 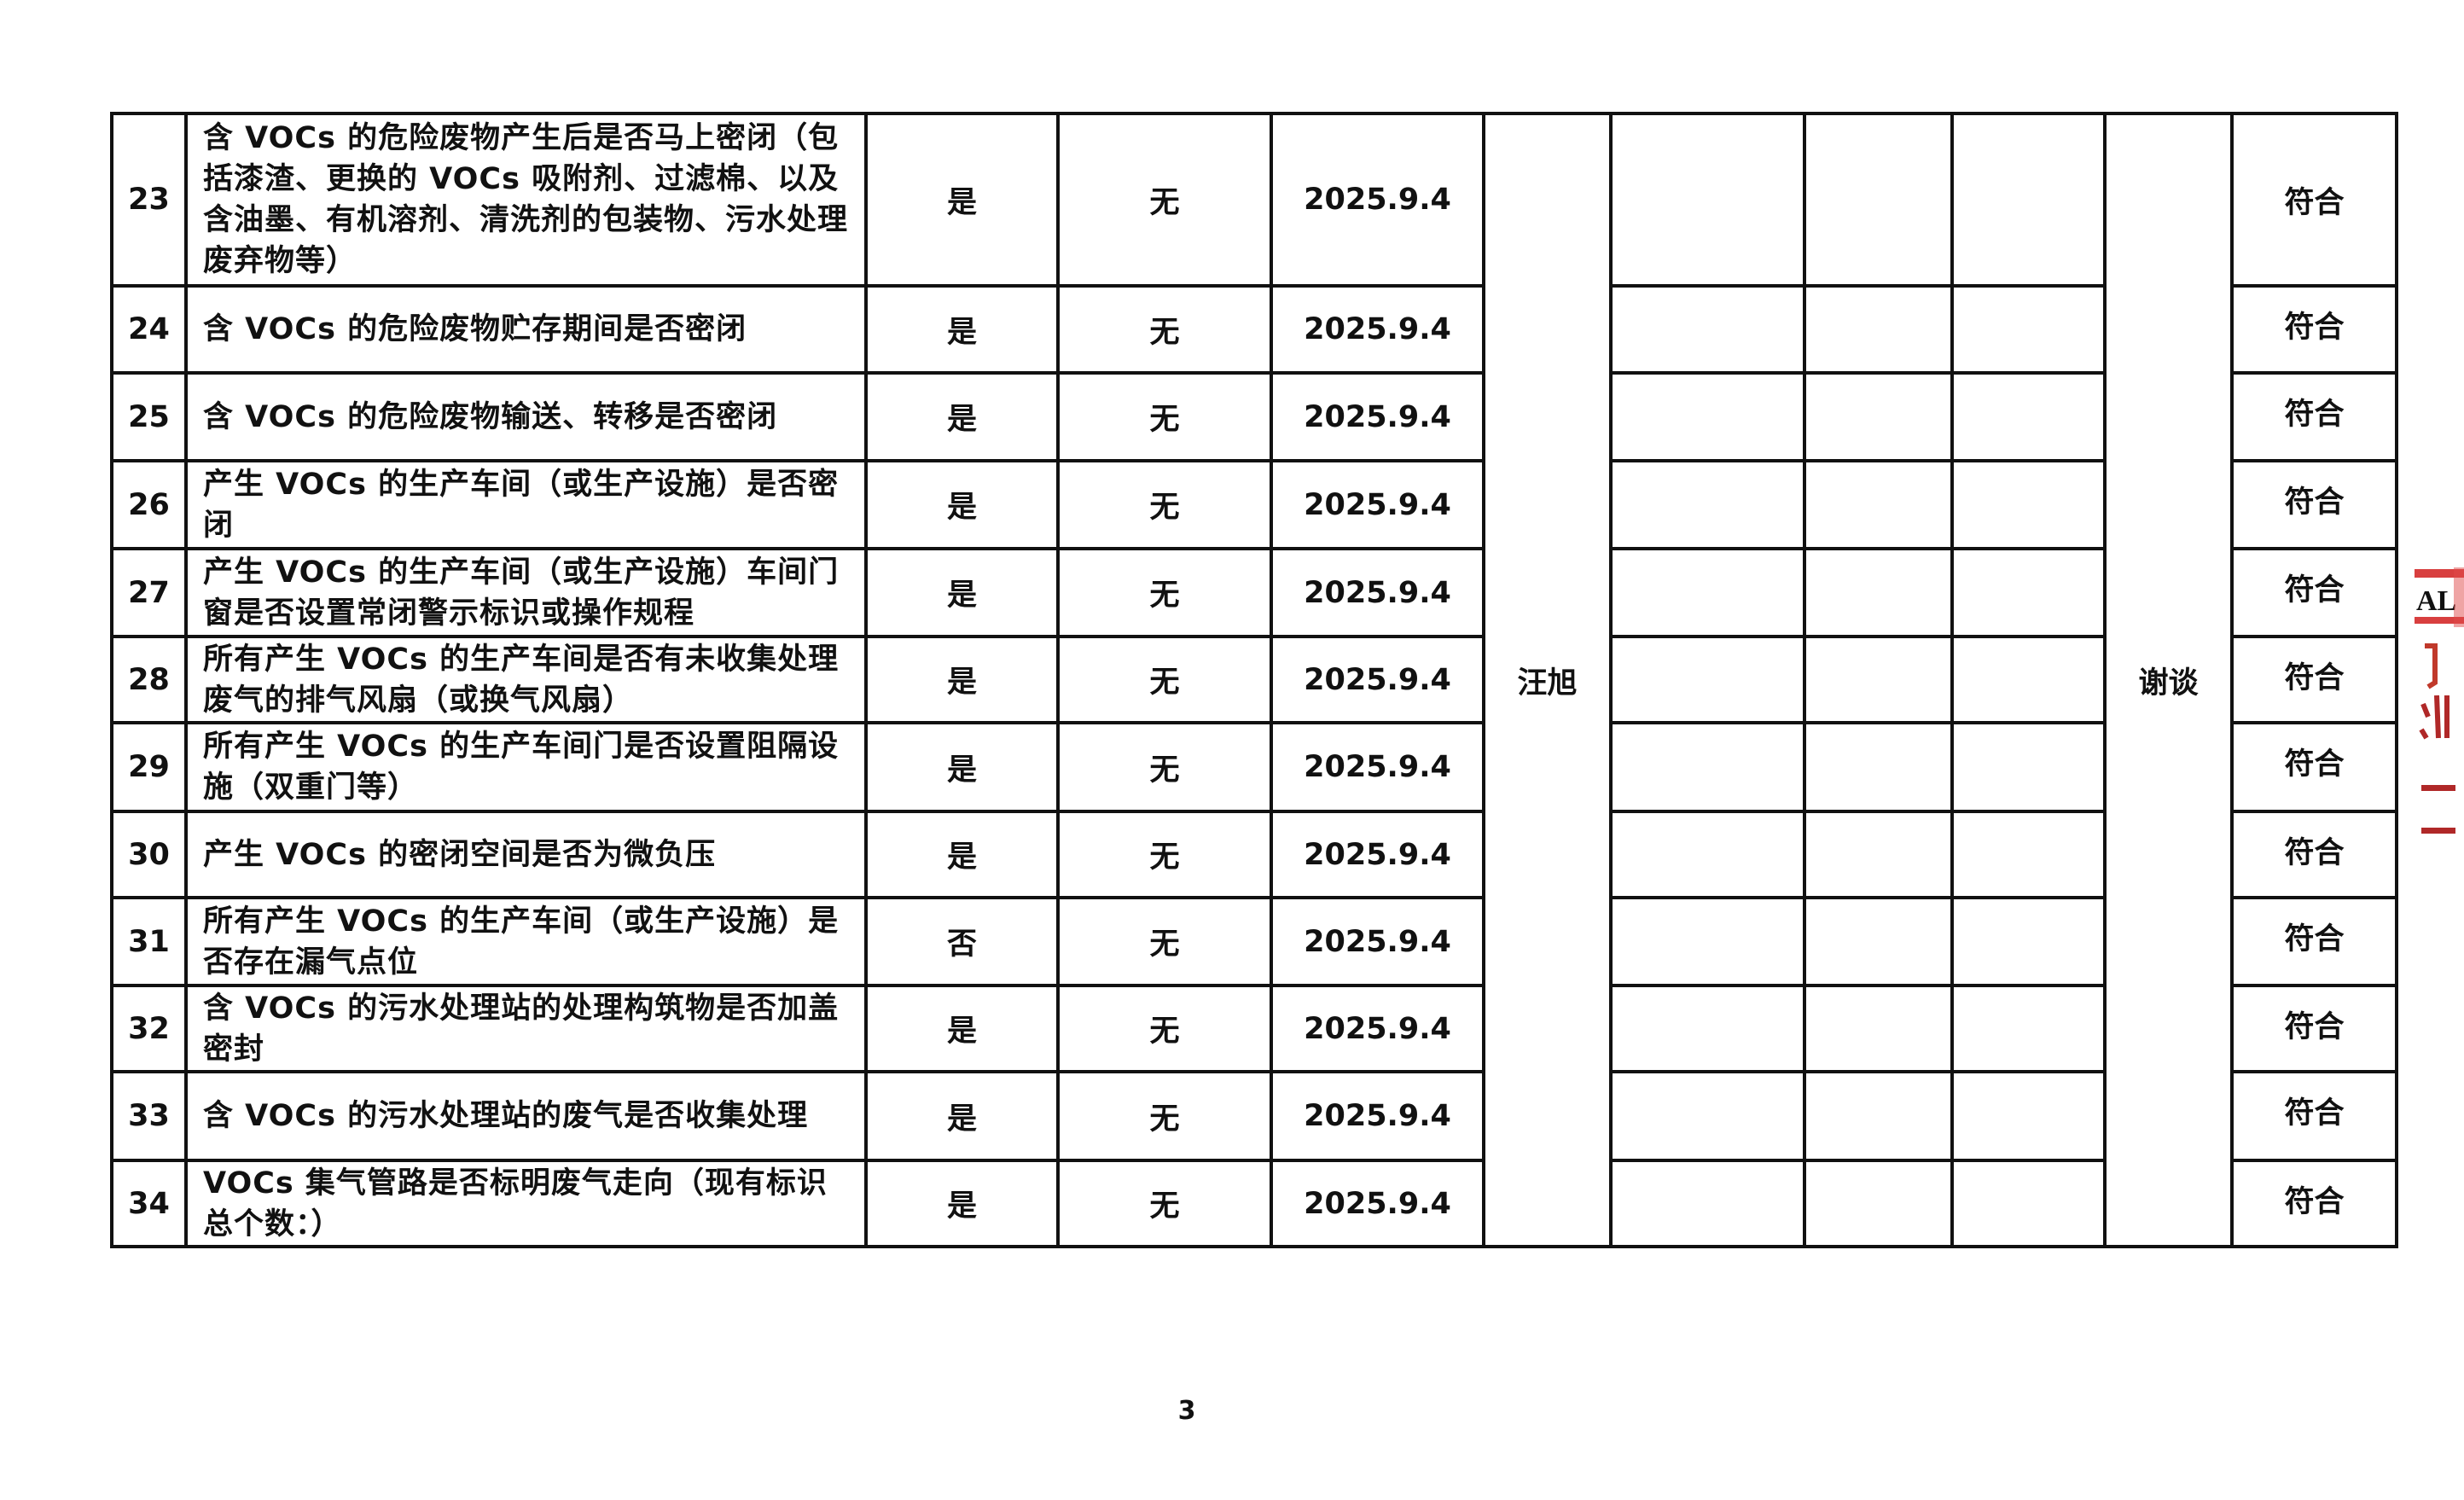 I want to click on table-row: 30 产生 VOCs 的密闭空间是否为微负压是无 2025.9.4 符合, so click(x=1254, y=854).